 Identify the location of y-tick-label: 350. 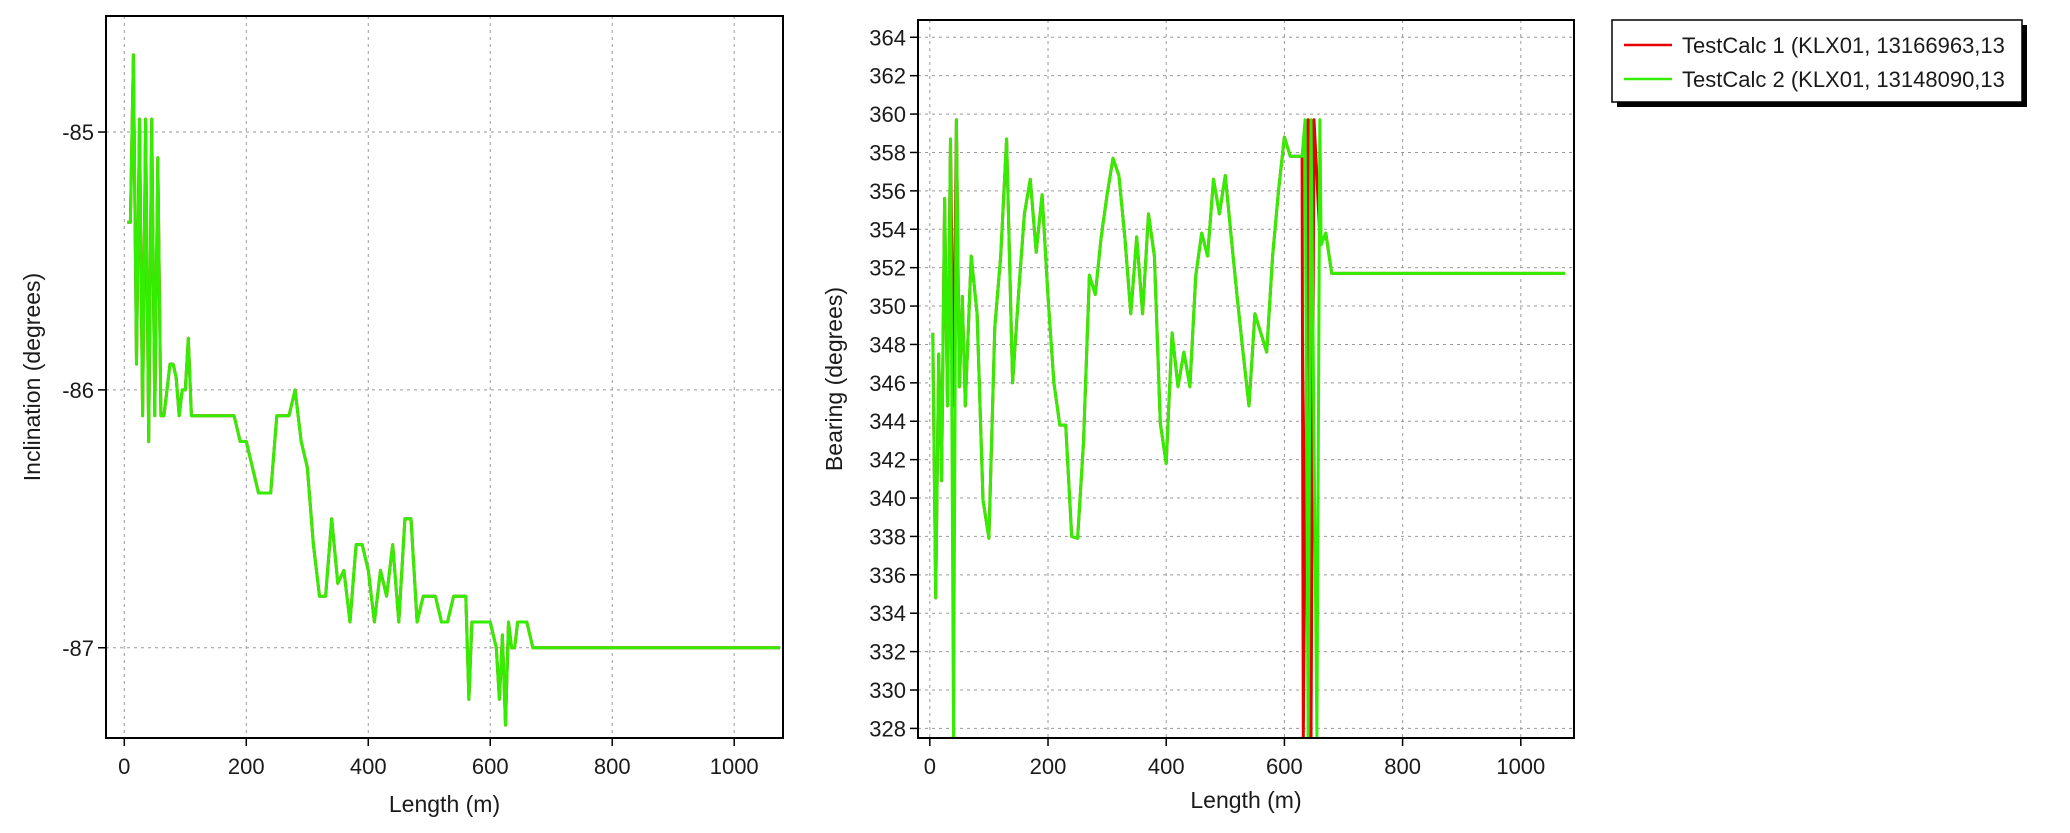
(887, 306).